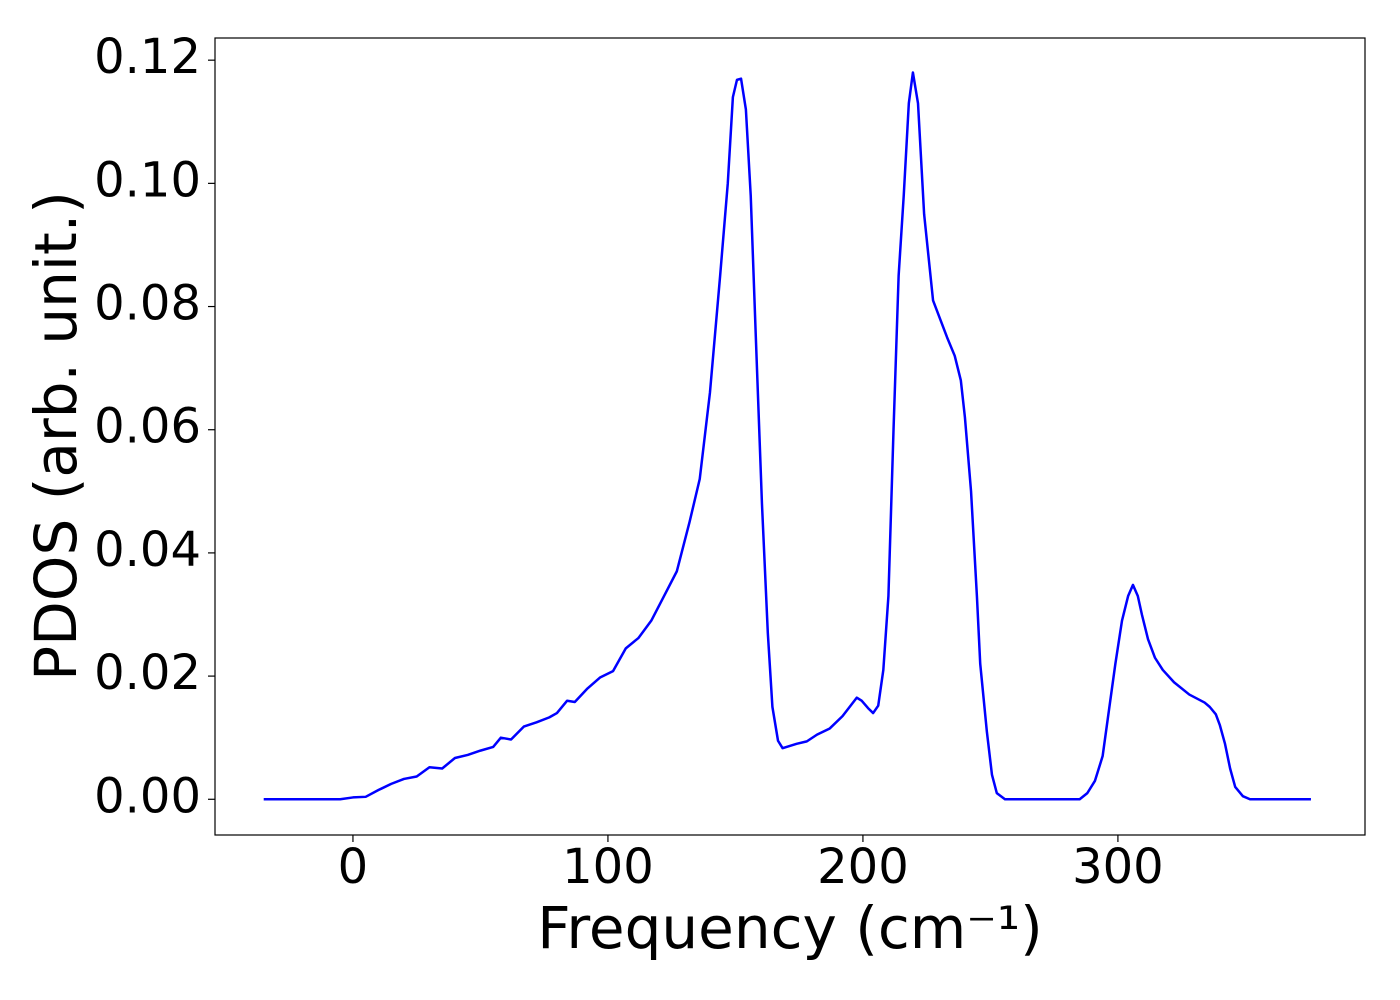 The width and height of the screenshot is (1400, 1000). Describe the element at coordinates (147, 304) in the screenshot. I see `y-tick-label: 0.08` at that location.